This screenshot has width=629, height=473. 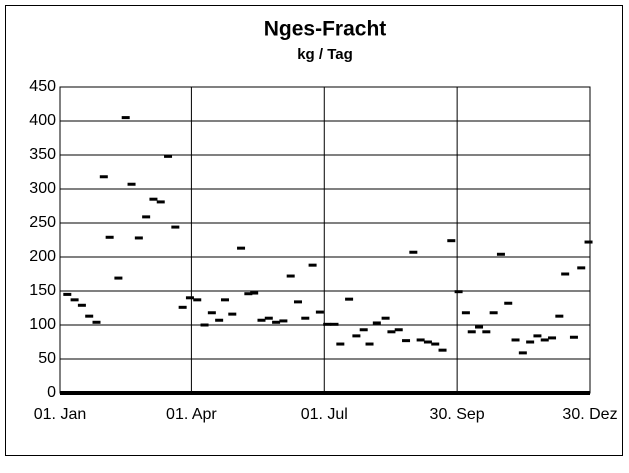 I want to click on y-tick-label: 350, so click(x=42, y=154).